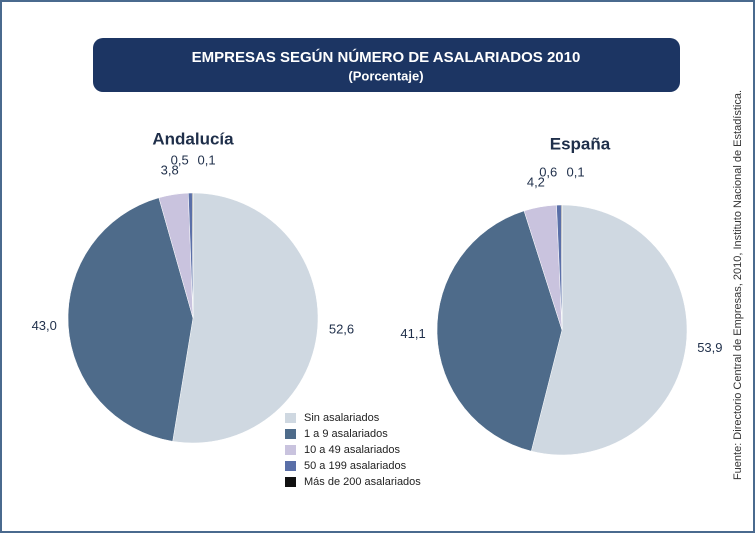 The height and width of the screenshot is (533, 755). Describe the element at coordinates (193, 138) in the screenshot. I see `pie-title: Andalucía` at that location.